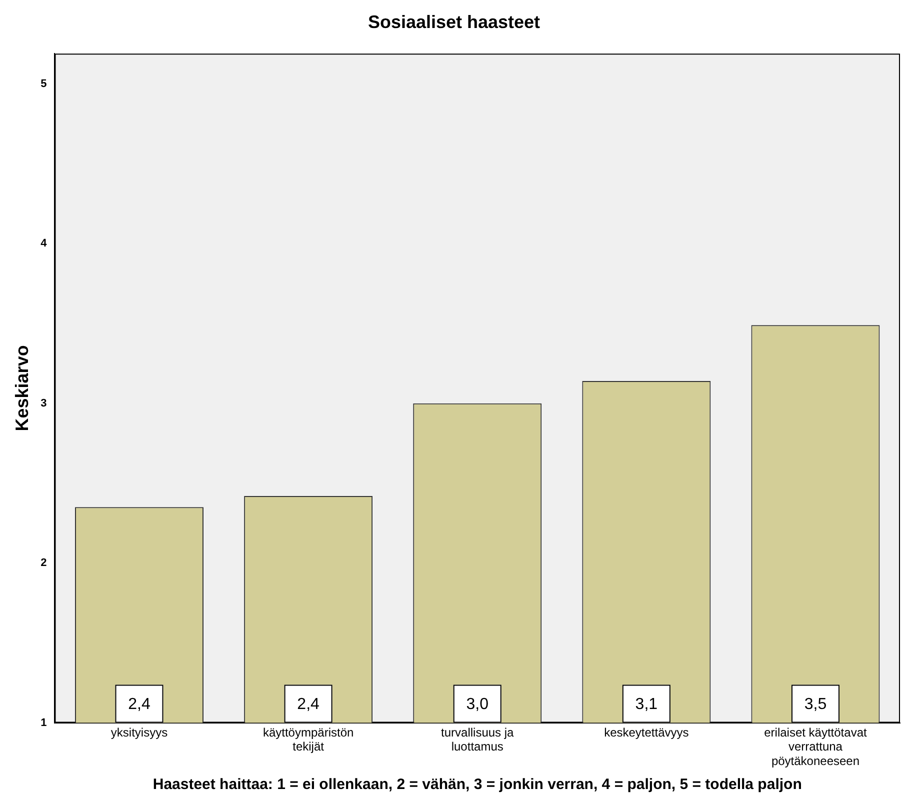 Image resolution: width=902 pixels, height=802 pixels. I want to click on x-tick-label: keskeytettävyys, so click(646, 732).